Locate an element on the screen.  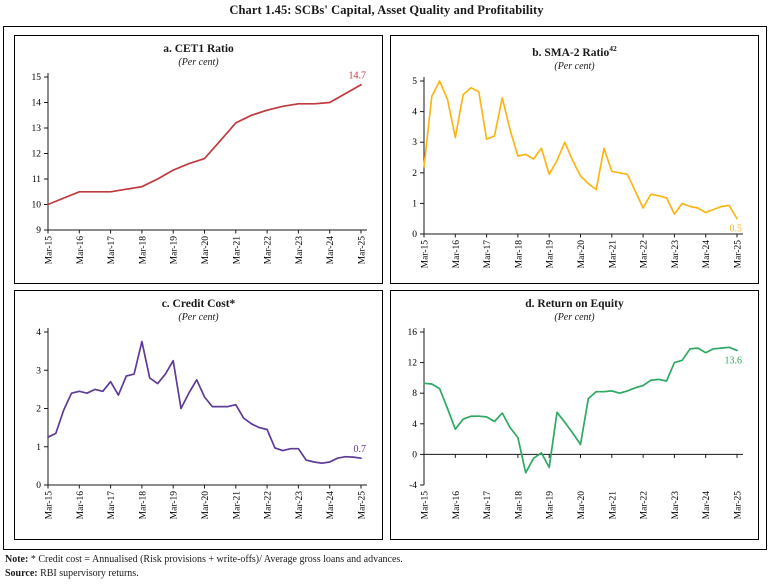
svg-text: 5 is located at coordinates (414, 82).